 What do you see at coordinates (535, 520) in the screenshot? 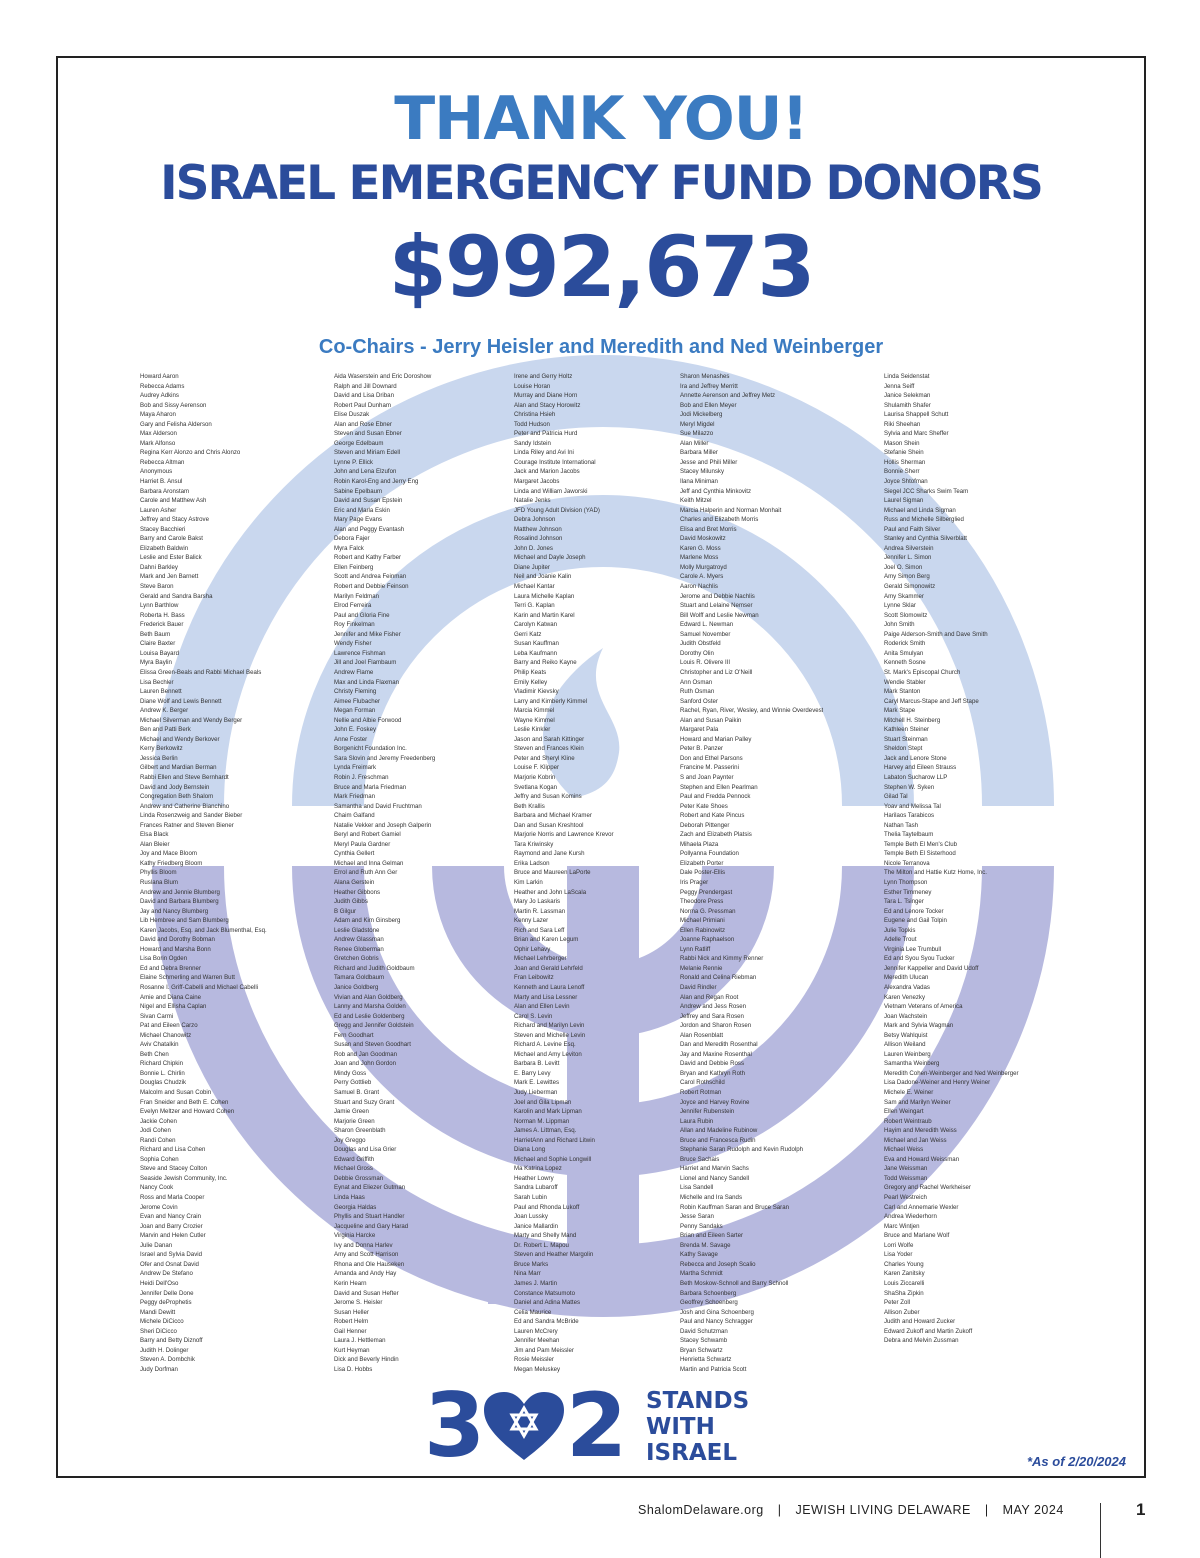
I see `donor-name: Debra Johnson` at bounding box center [535, 520].